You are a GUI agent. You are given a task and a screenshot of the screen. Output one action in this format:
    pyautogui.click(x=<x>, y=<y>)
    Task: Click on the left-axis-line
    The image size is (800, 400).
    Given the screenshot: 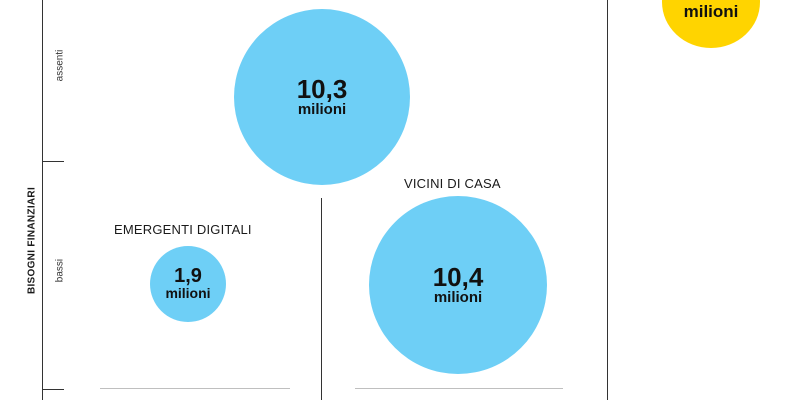 What is the action you would take?
    pyautogui.click(x=42, y=200)
    